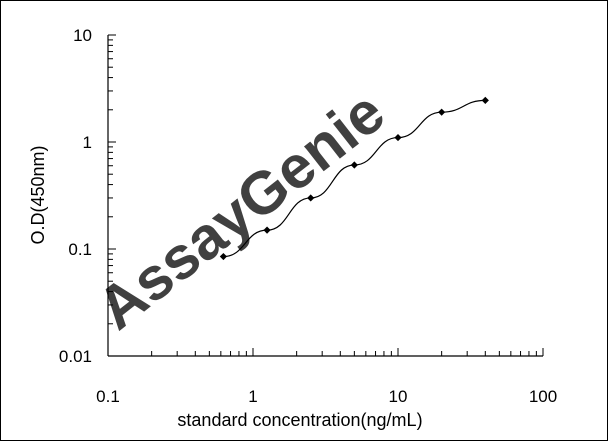  What do you see at coordinates (82, 35) in the screenshot?
I see `y-tick-label: 10` at bounding box center [82, 35].